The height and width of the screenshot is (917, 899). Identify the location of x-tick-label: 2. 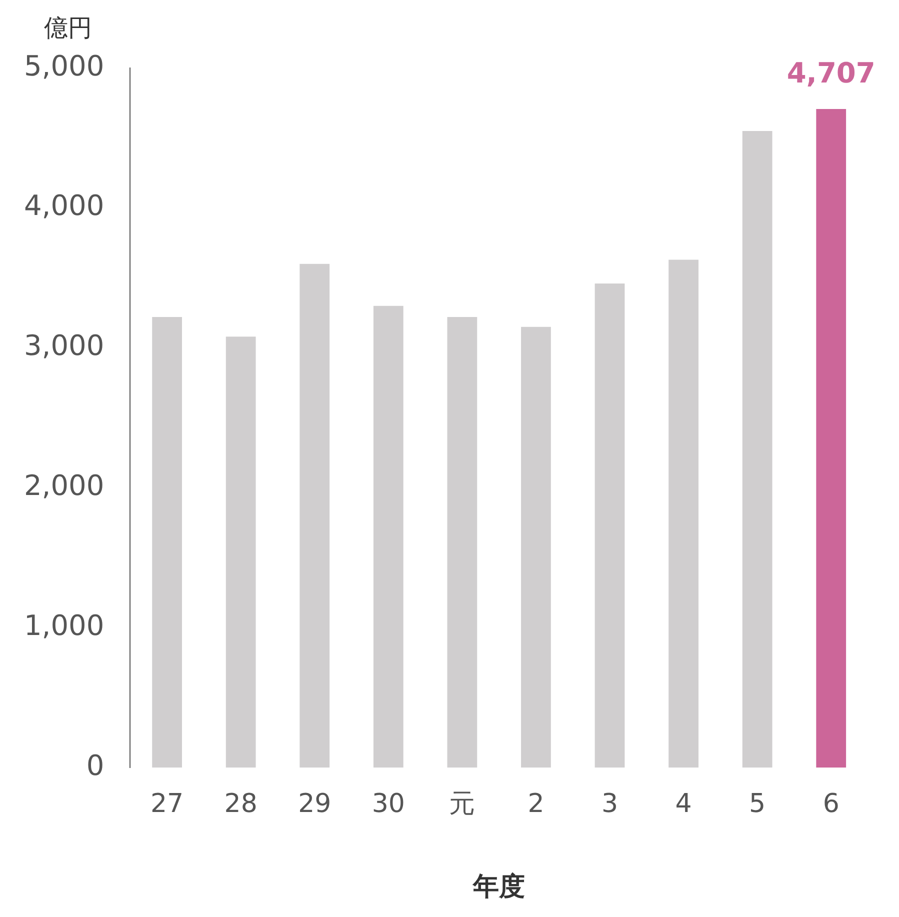
(536, 803).